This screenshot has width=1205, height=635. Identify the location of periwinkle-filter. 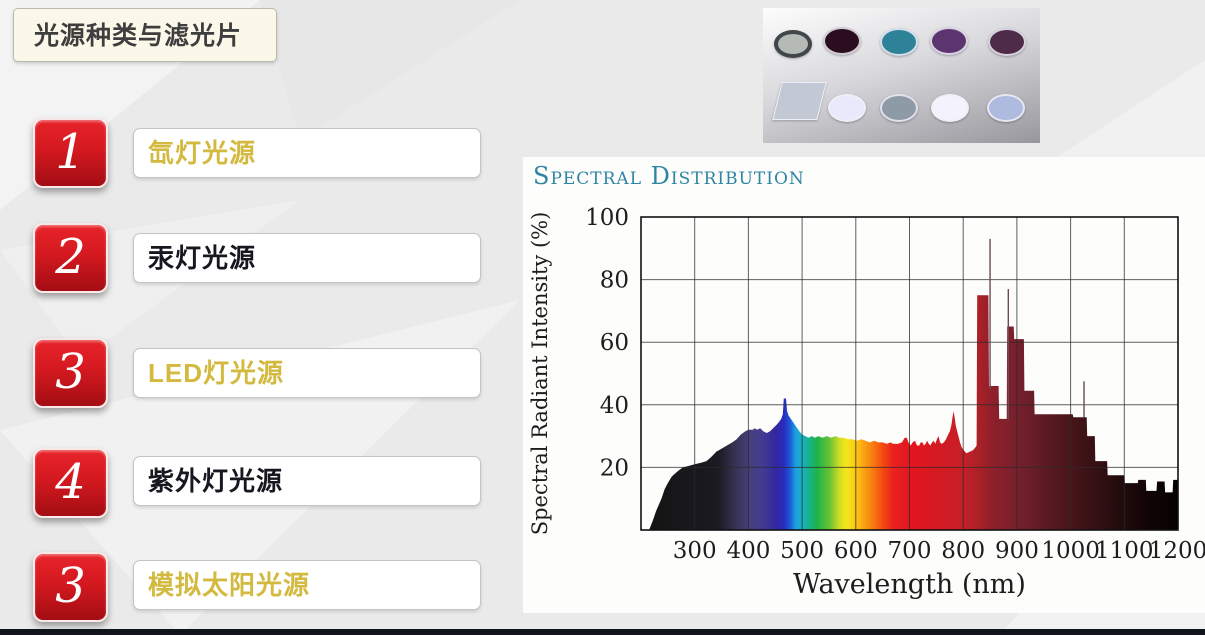
(1006, 108).